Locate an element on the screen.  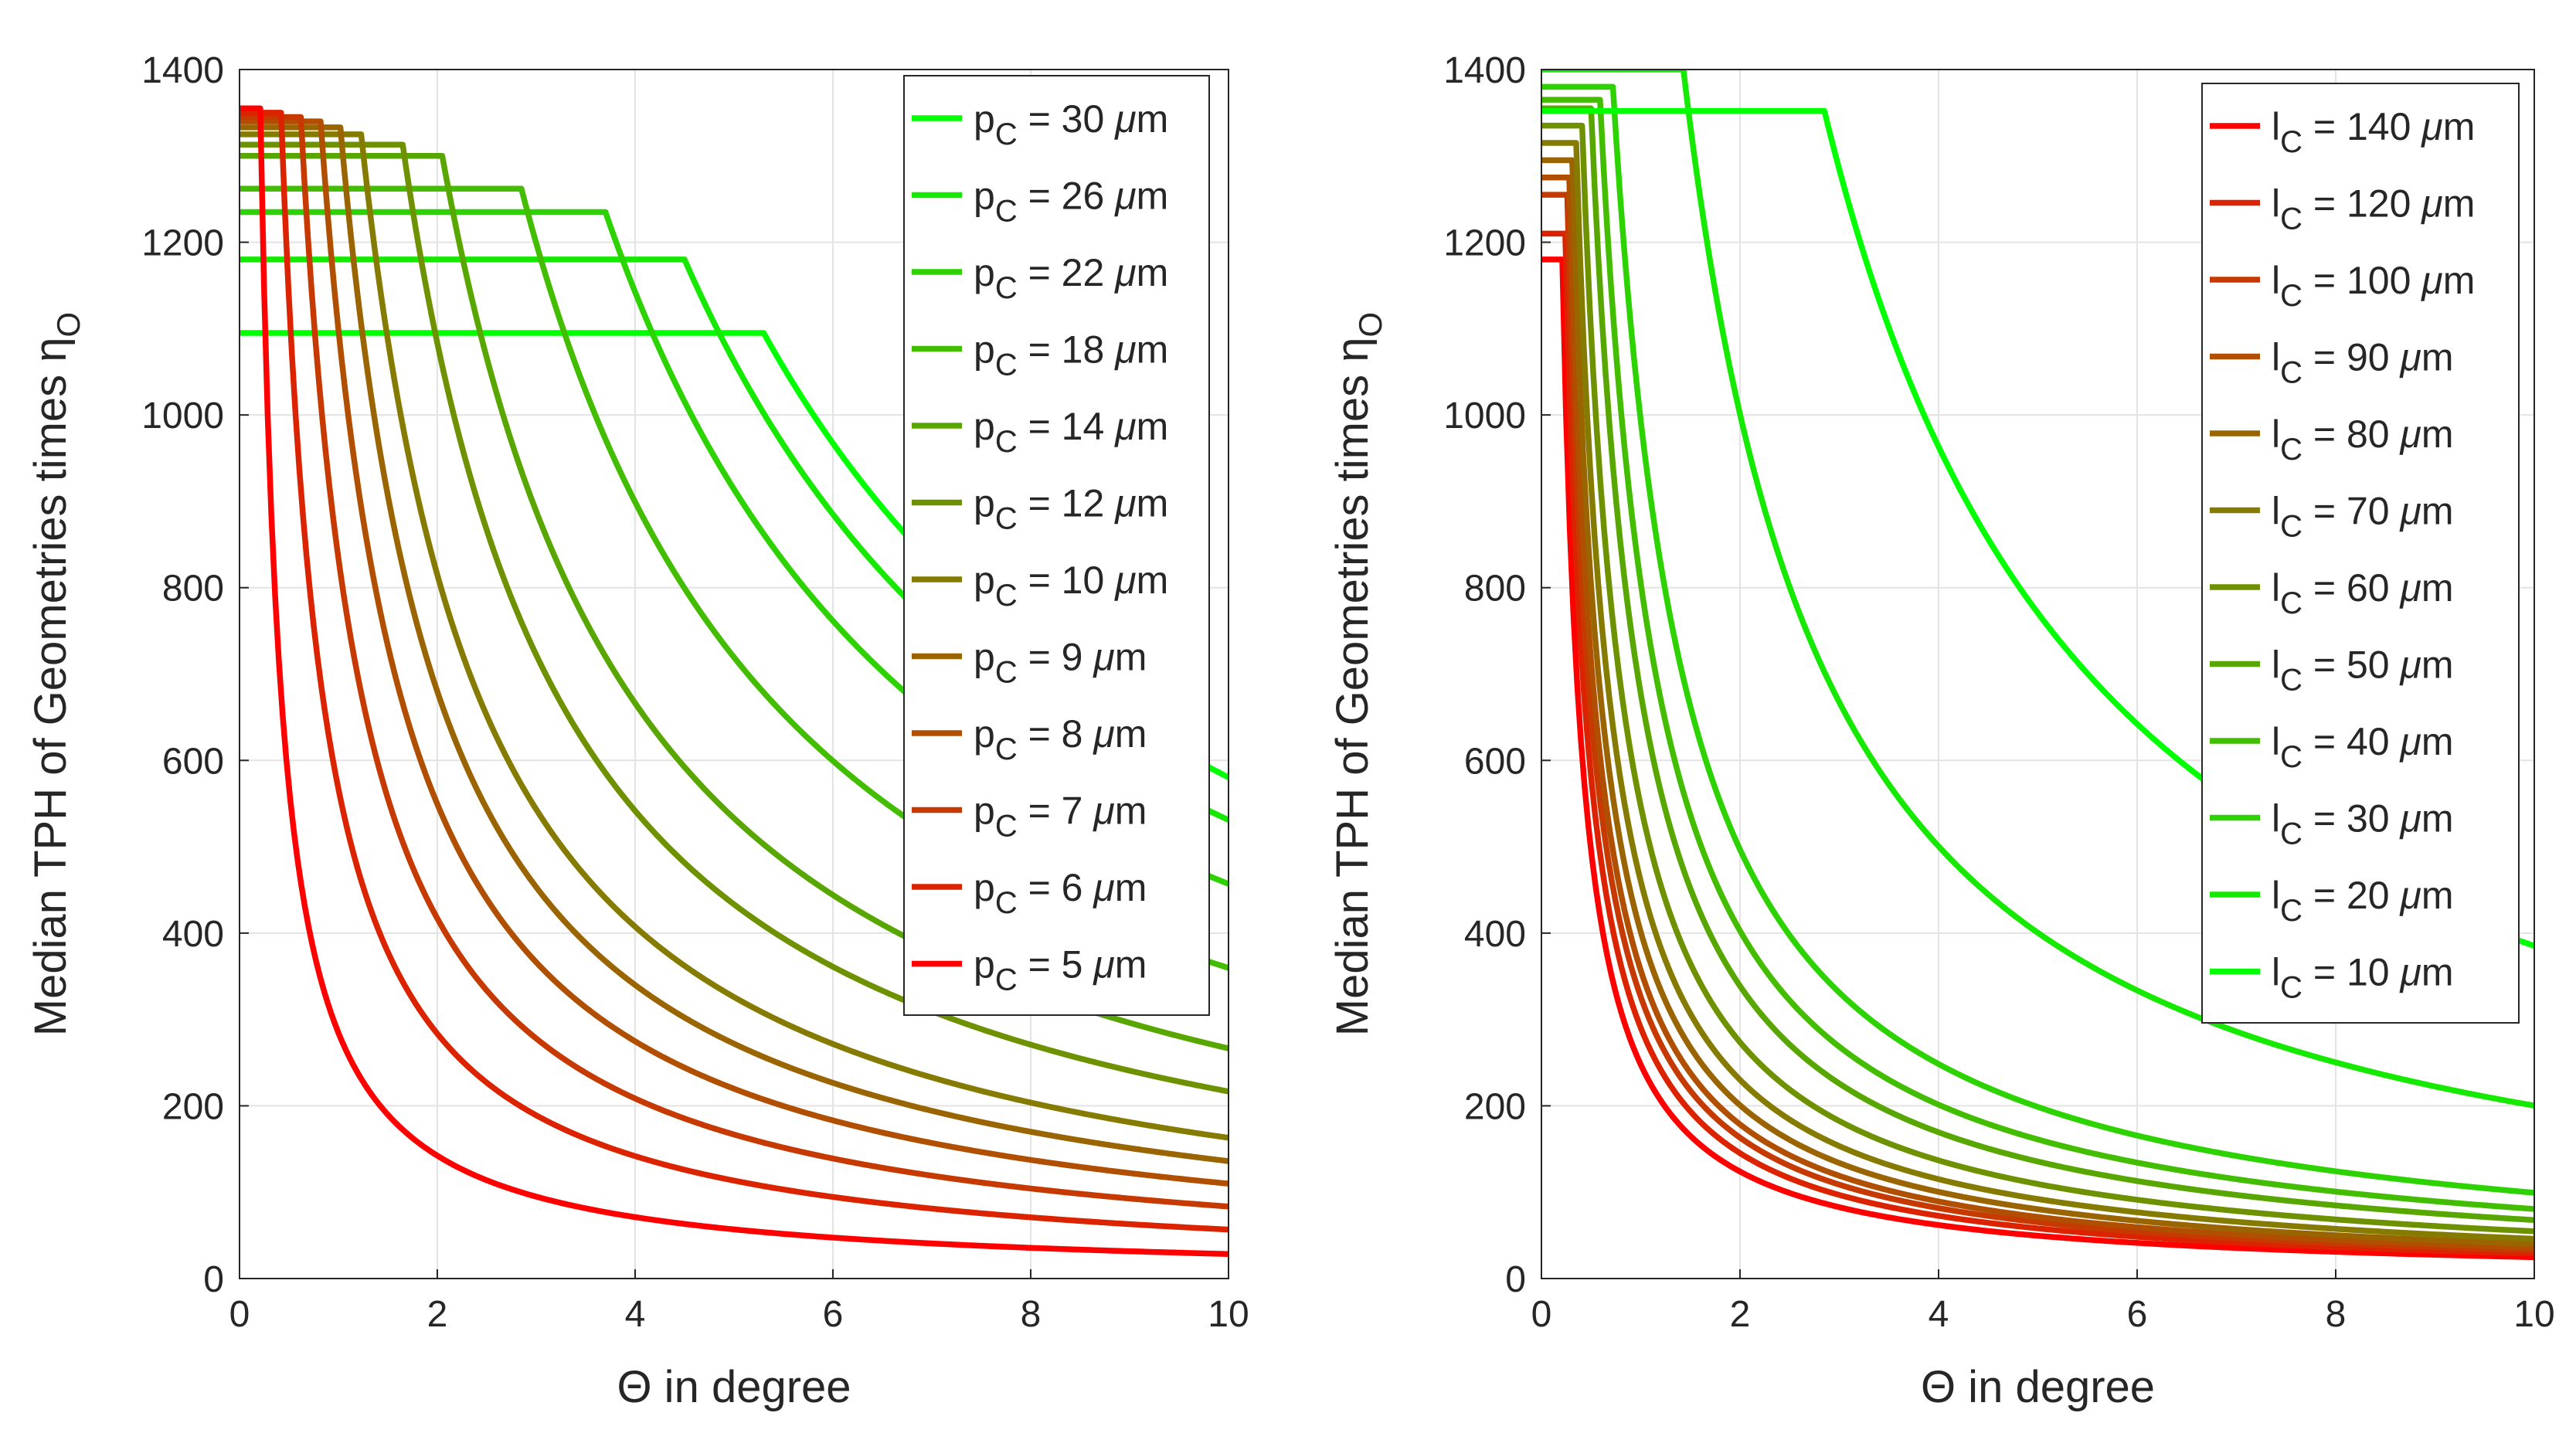
legend-entry: lC = 120 μm is located at coordinates (2373, 209).